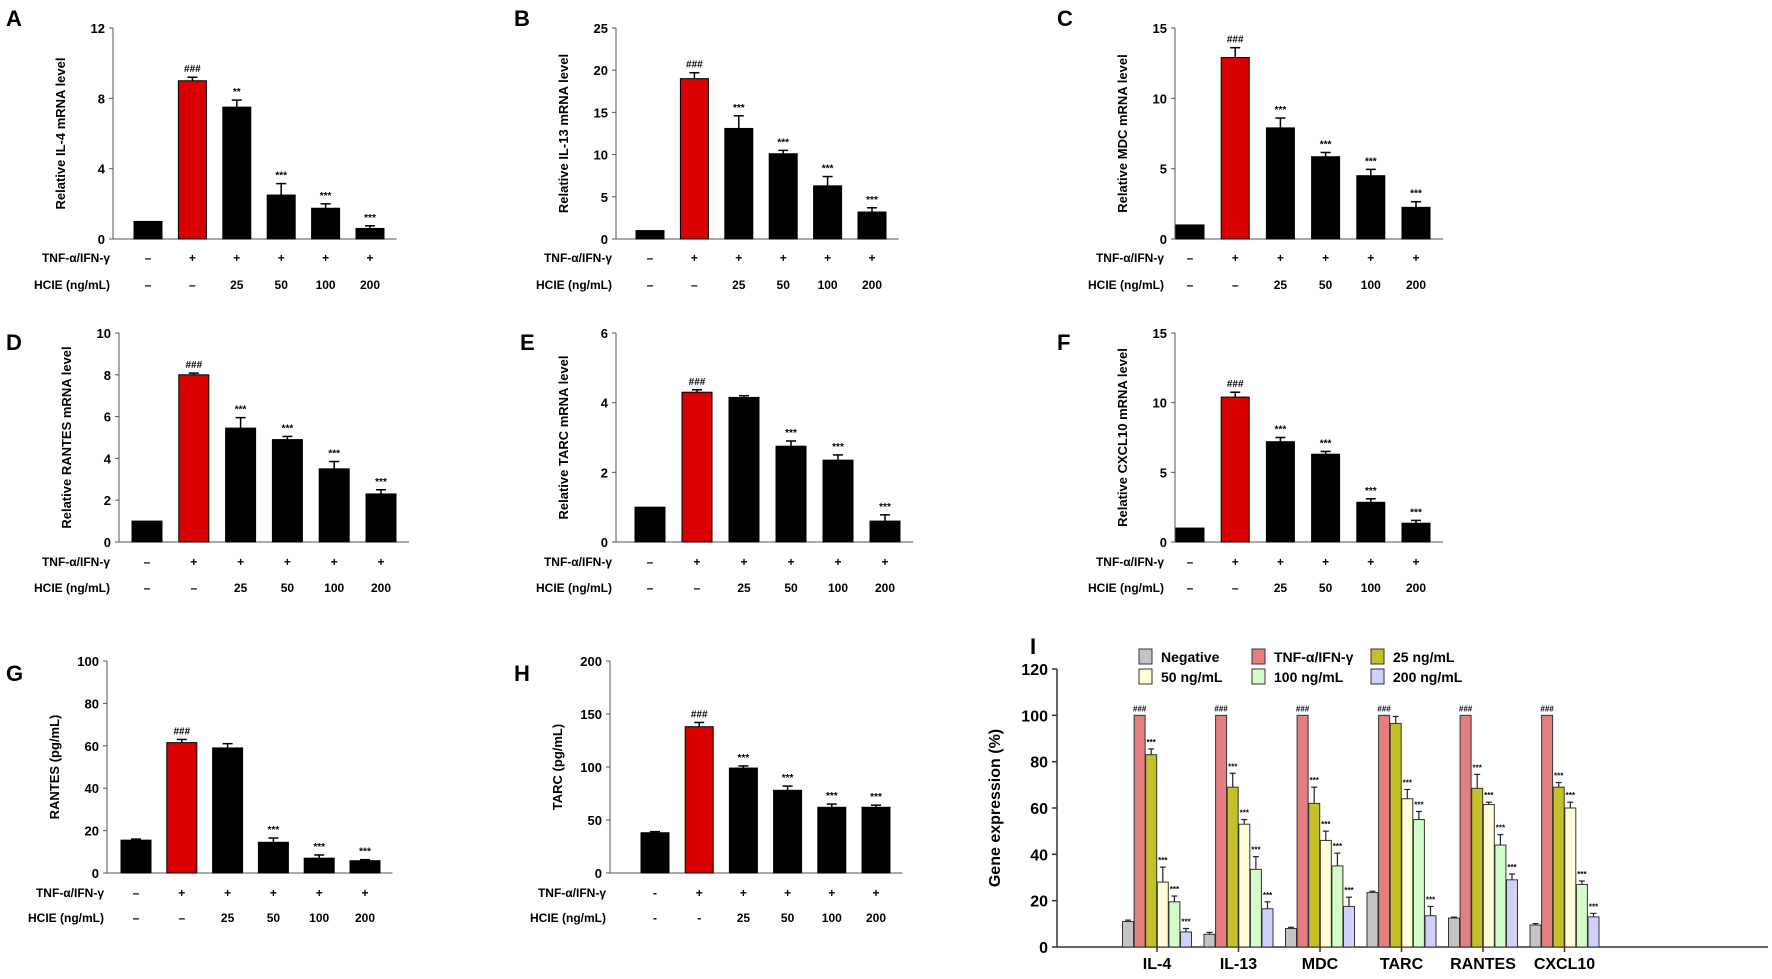 The image size is (1772, 979). Describe the element at coordinates (1145, 676) in the screenshot. I see `legend-swatch` at that location.